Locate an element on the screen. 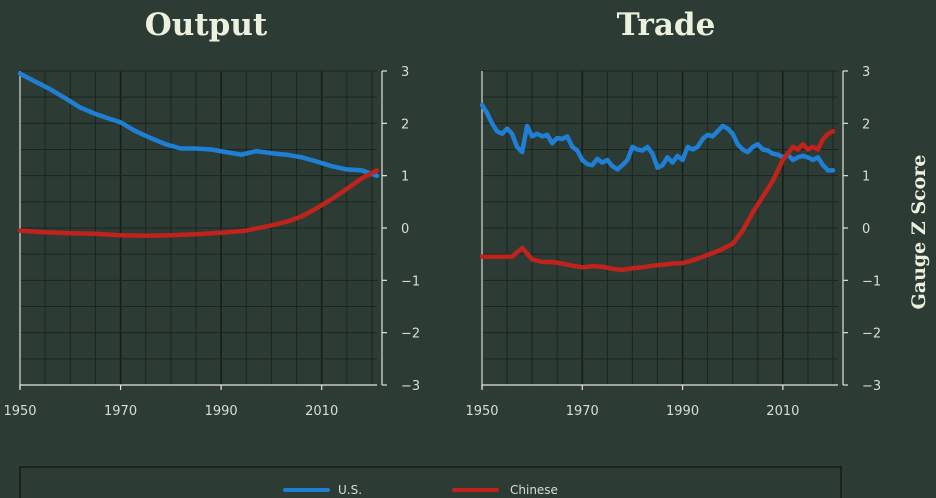  output-series is located at coordinates (198, 155).